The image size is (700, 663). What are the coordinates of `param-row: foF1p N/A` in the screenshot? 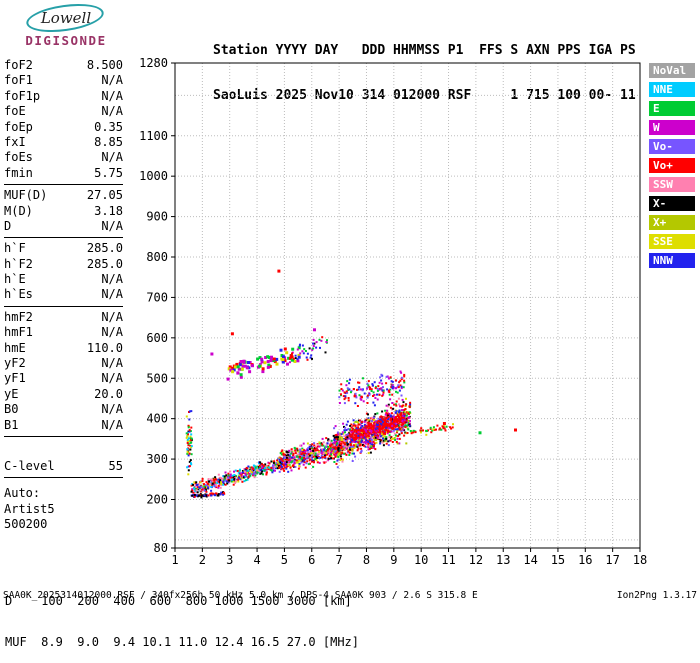 It's located at (63, 96).